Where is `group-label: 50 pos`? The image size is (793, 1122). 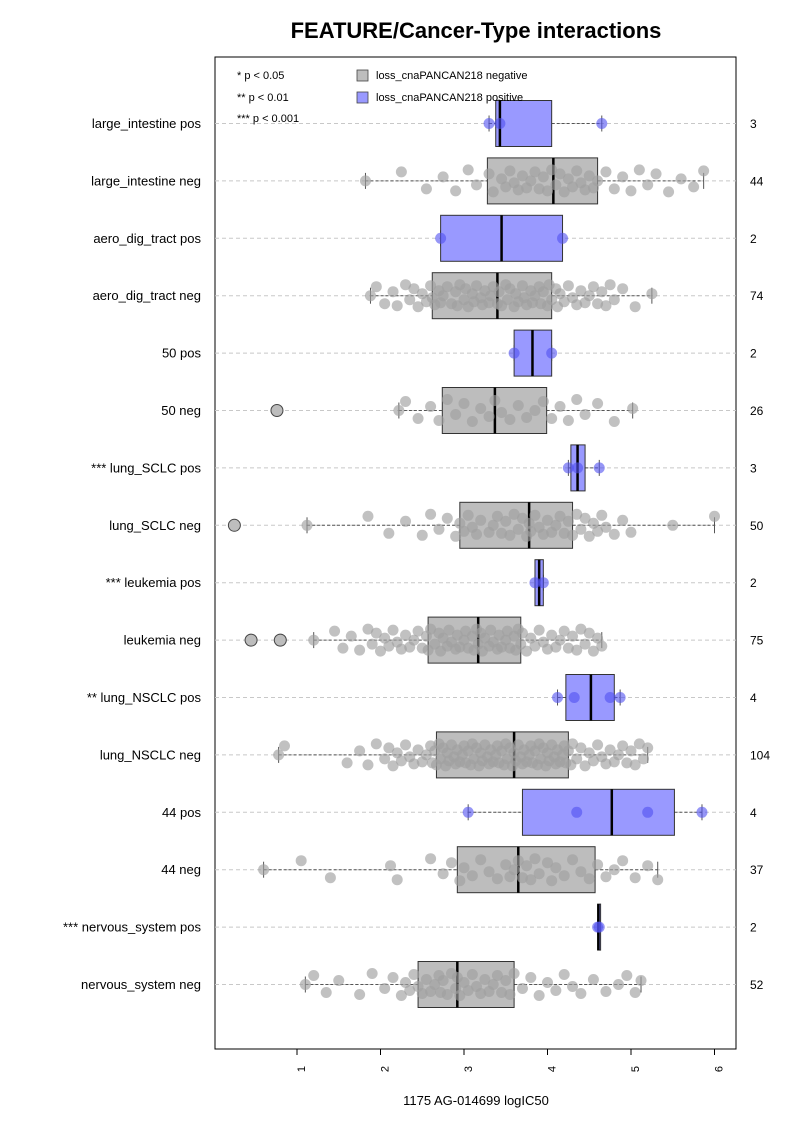 group-label: 50 pos is located at coordinates (182, 353).